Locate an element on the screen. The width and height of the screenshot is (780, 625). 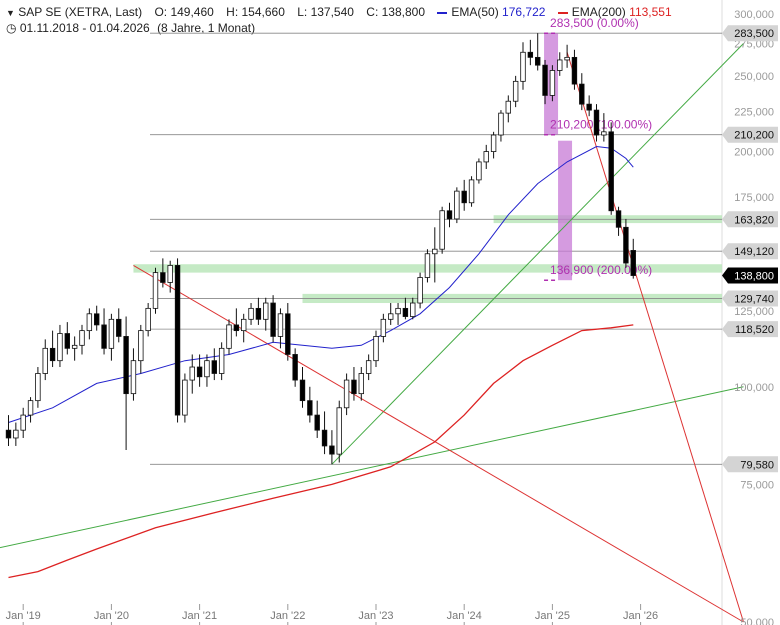
y-tick-label: 75,000 is located at coordinates (757, 485).